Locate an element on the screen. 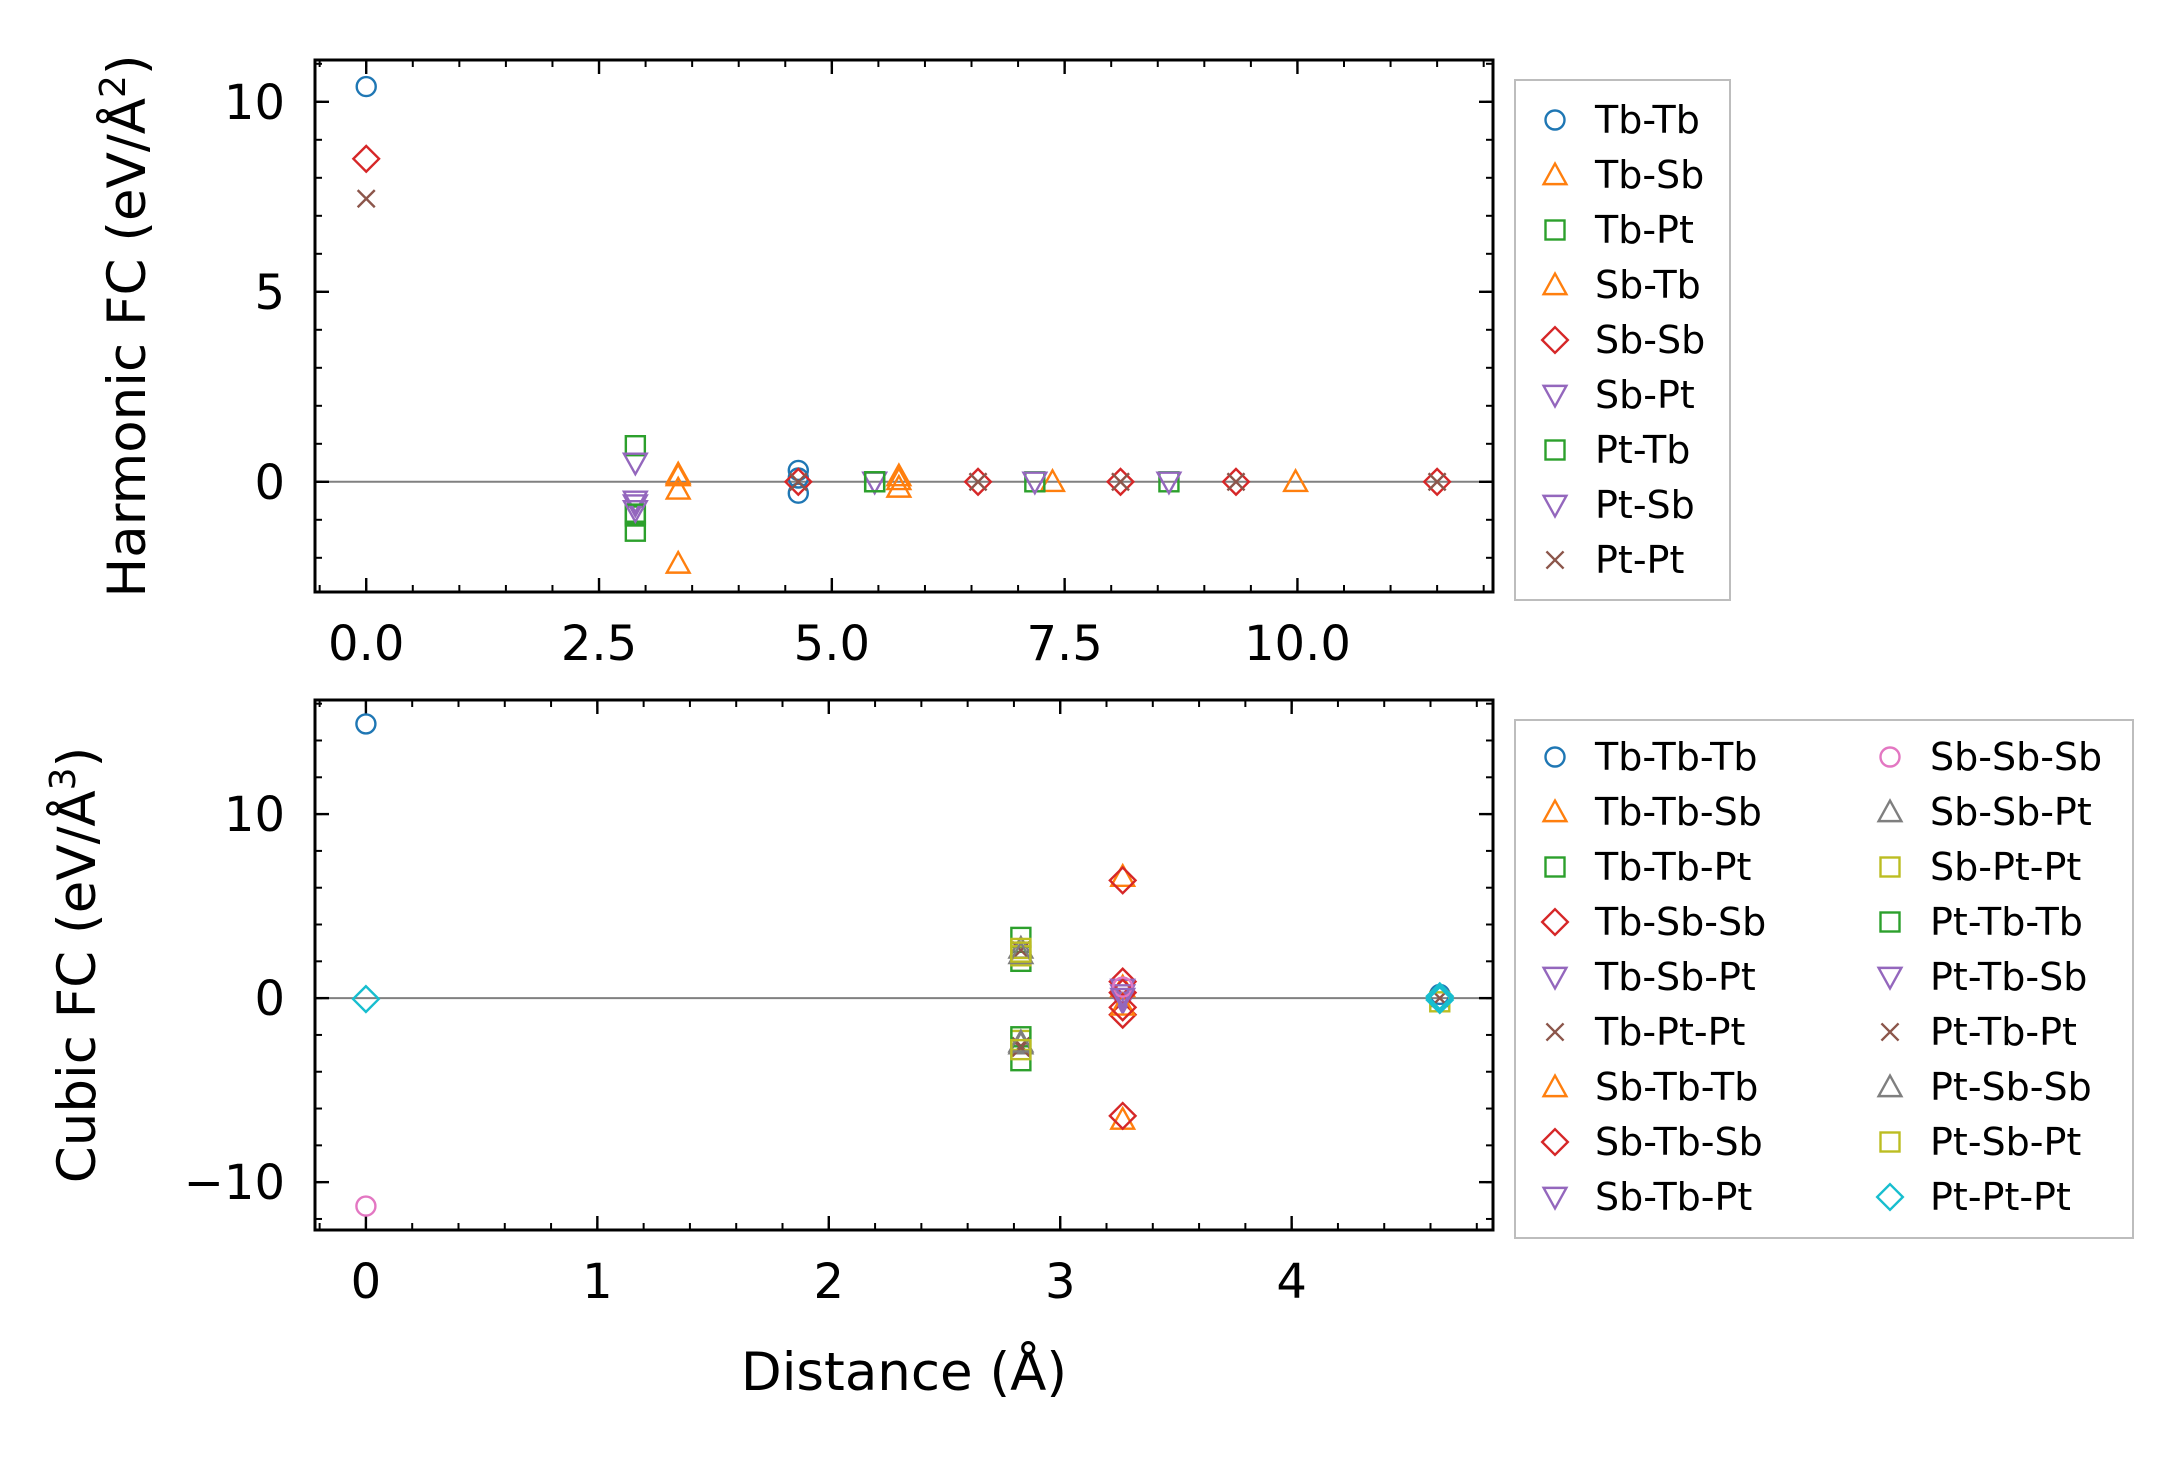 This screenshot has height=1460, width=2164. series-tb-sb is located at coordinates (987, 517).